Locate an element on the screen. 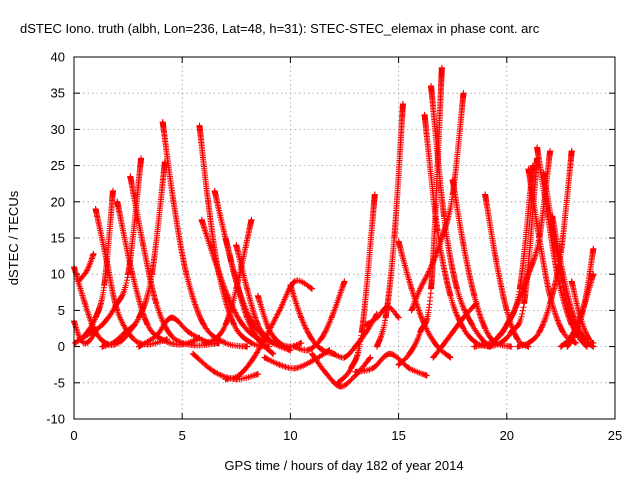 This screenshot has height=480, width=640. y-tick-label: 10 is located at coordinates (58, 274).